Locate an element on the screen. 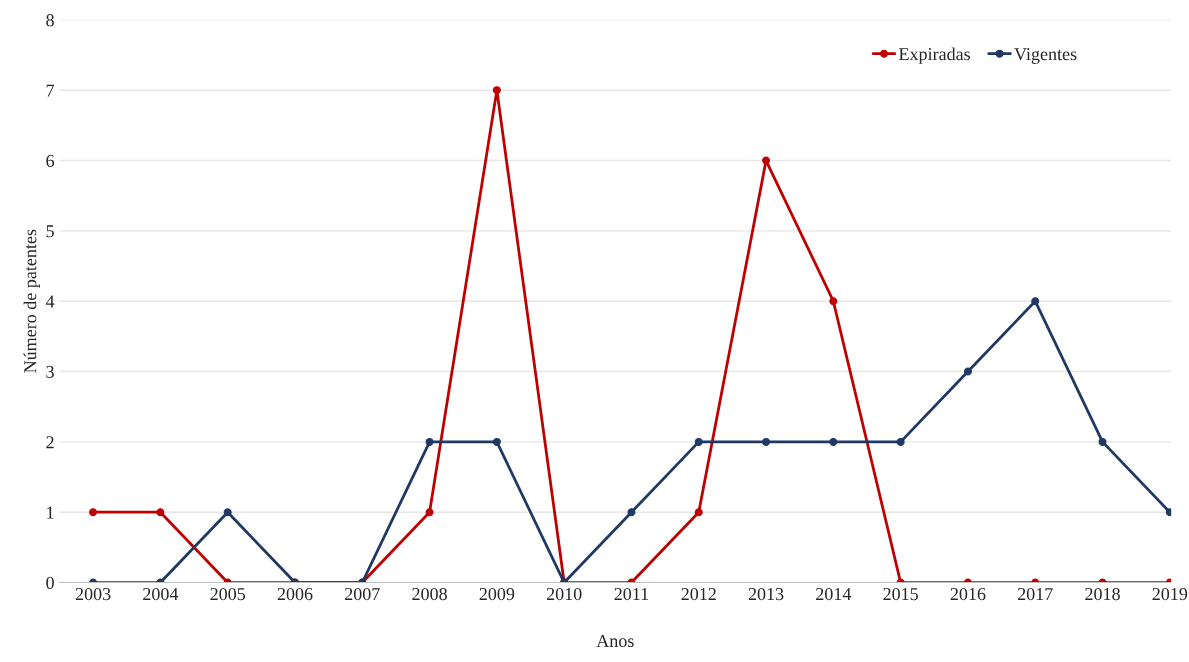 This screenshot has height=662, width=1189. x-tick-label: 2005 is located at coordinates (228, 594).